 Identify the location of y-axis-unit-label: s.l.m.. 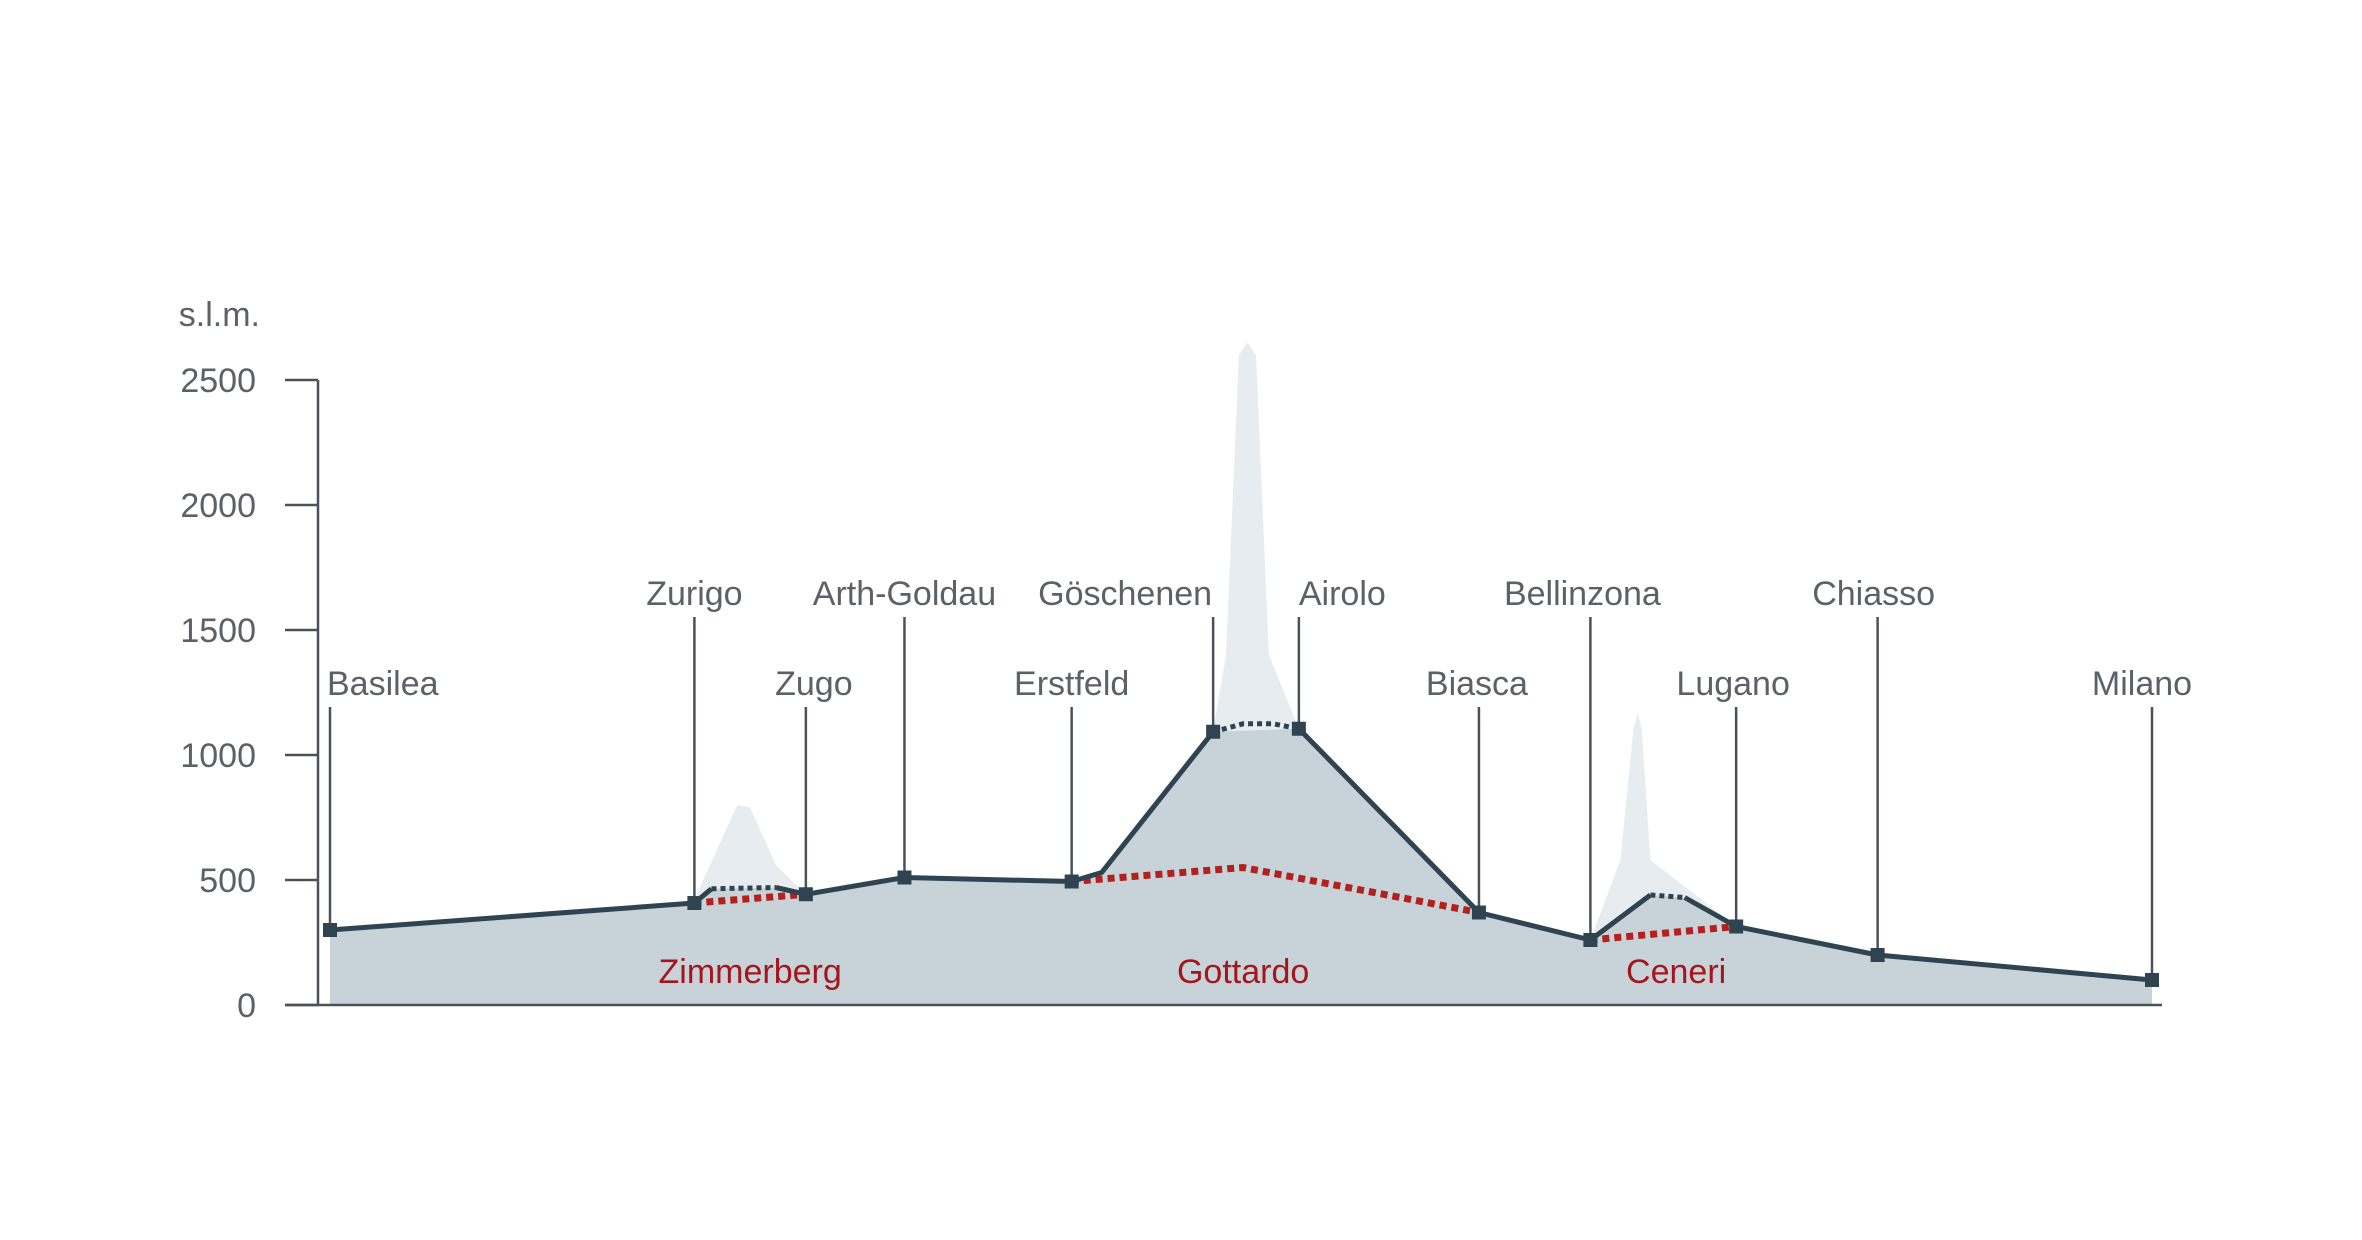
(219, 315).